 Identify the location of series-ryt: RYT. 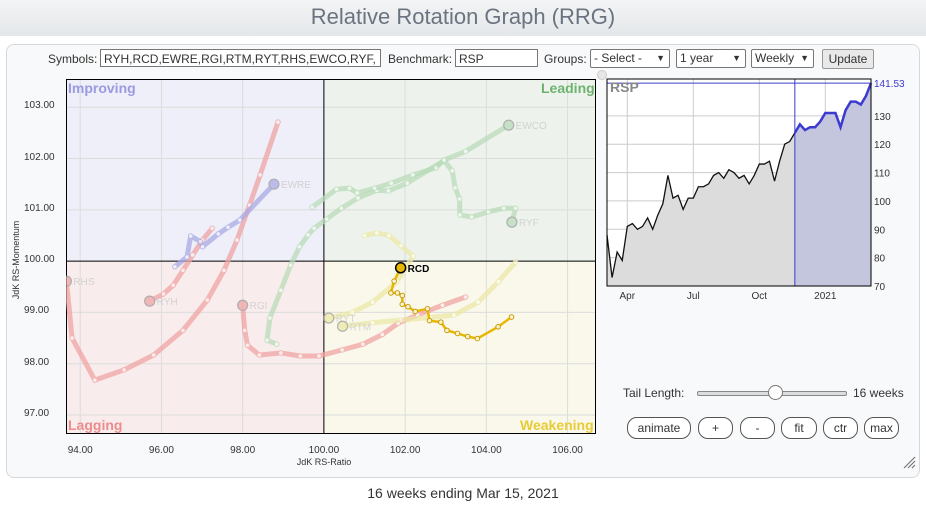
(370, 277).